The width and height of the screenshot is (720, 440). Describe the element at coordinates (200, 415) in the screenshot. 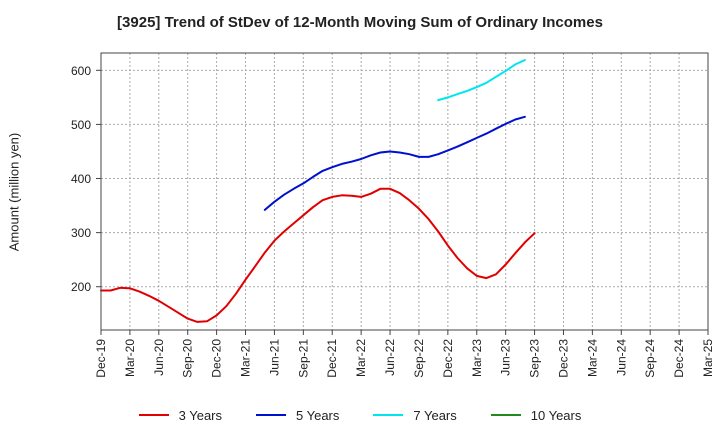

I see `legend-label: 3 Years` at that location.